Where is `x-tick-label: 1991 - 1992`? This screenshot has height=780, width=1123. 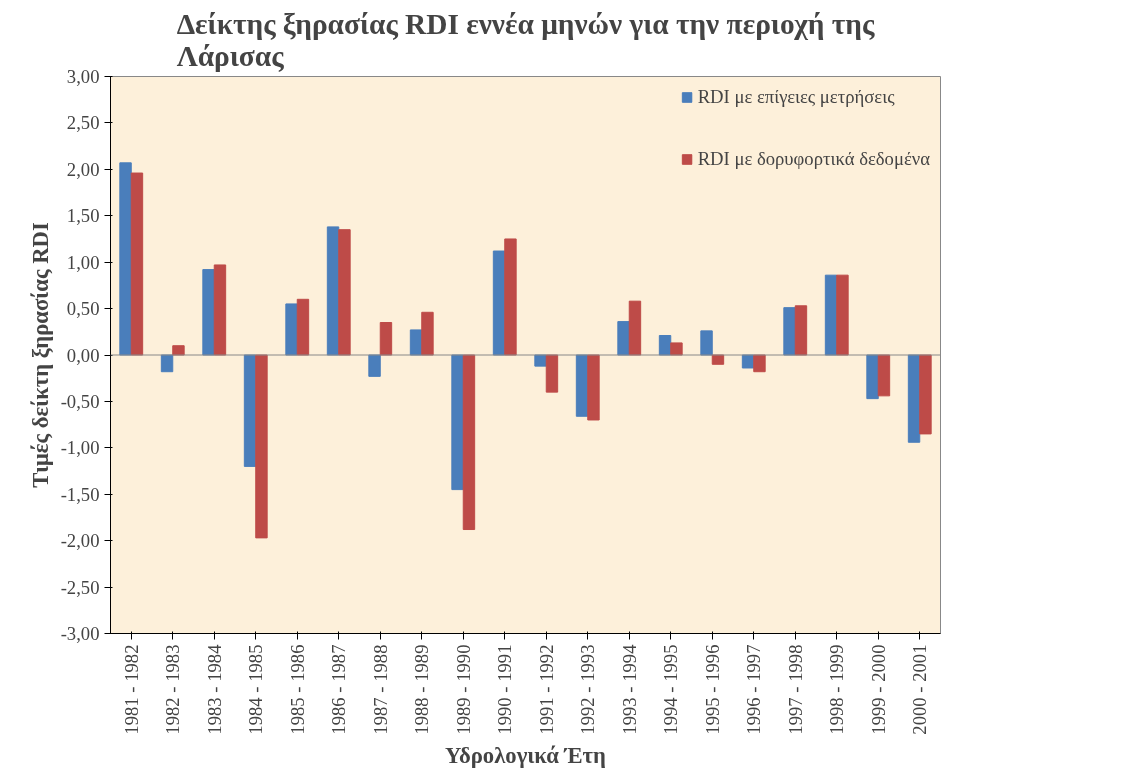 x-tick-label: 1991 - 1992 is located at coordinates (546, 689).